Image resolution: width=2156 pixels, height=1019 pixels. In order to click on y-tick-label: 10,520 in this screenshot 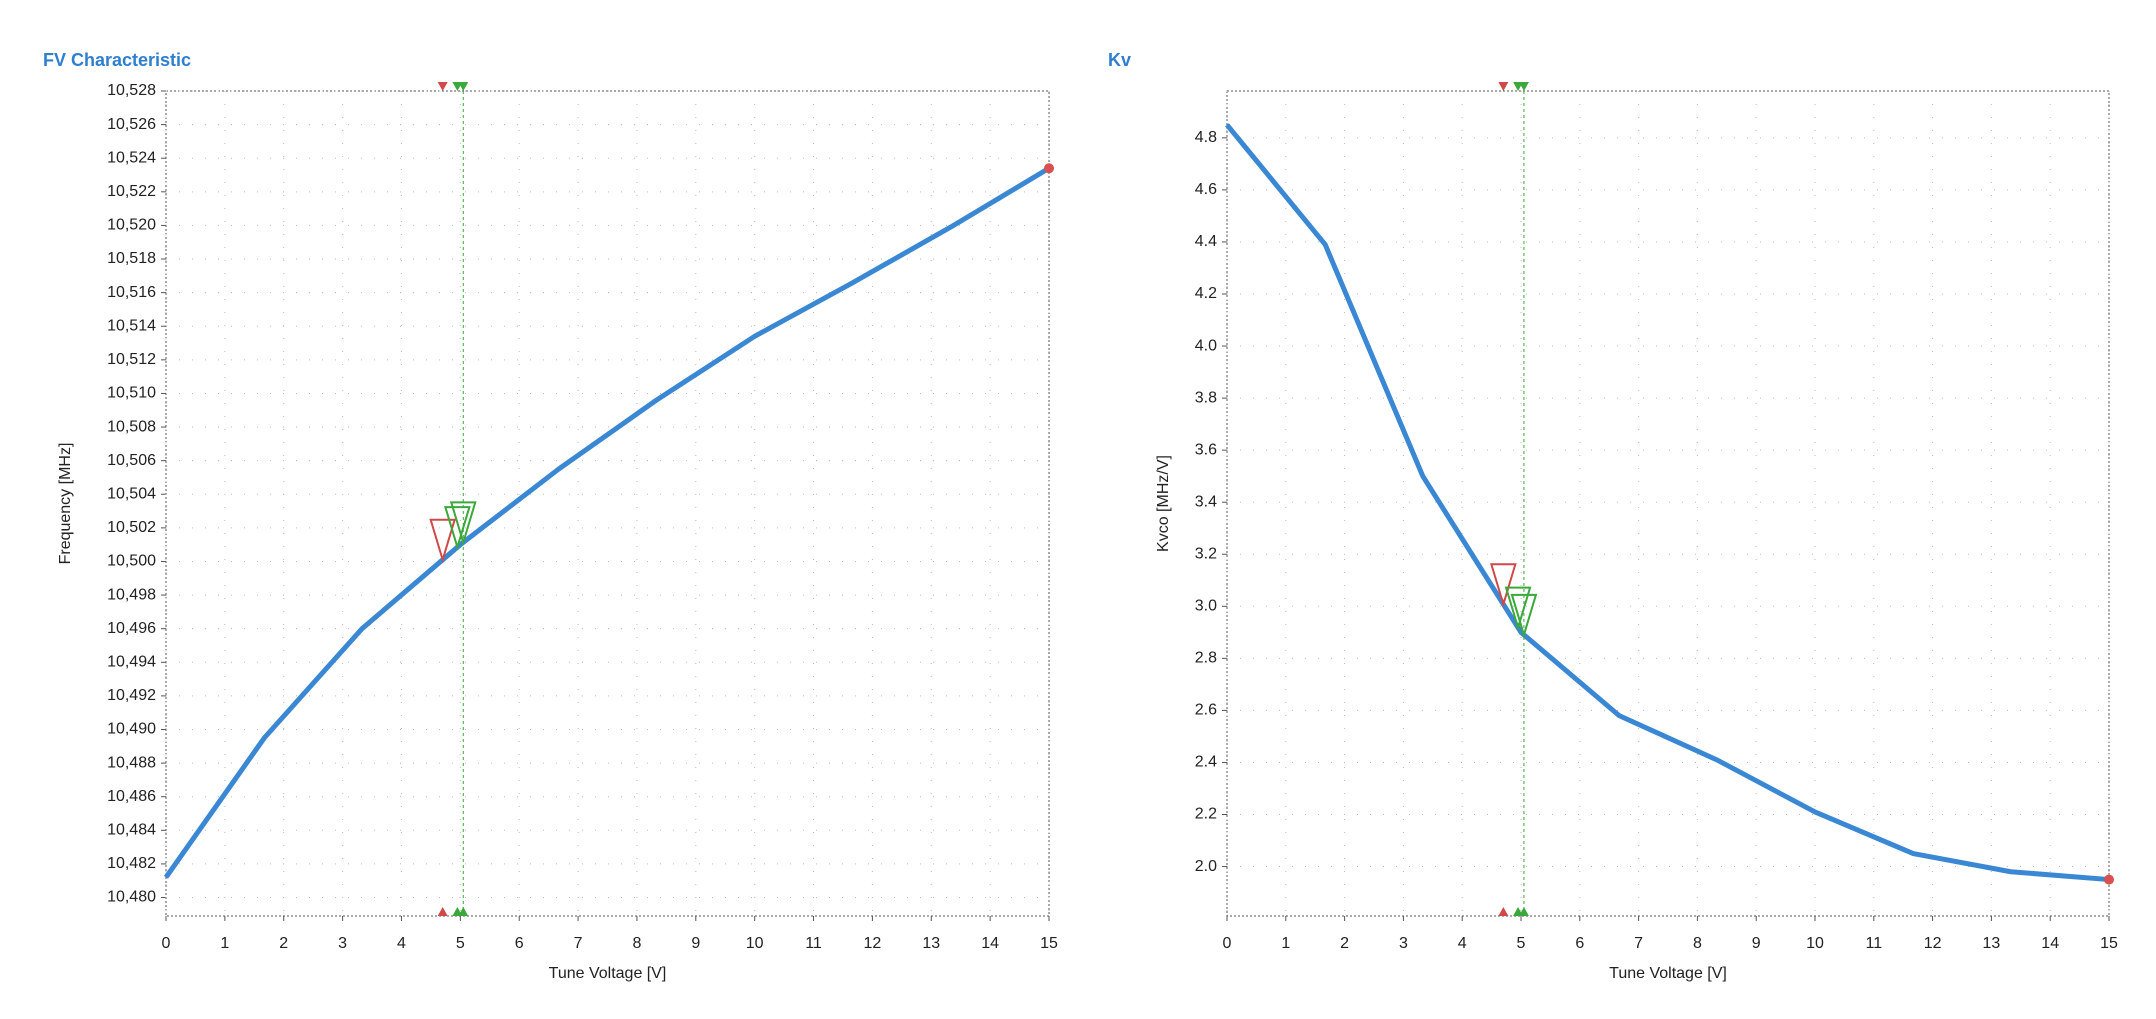, I will do `click(131, 225)`.